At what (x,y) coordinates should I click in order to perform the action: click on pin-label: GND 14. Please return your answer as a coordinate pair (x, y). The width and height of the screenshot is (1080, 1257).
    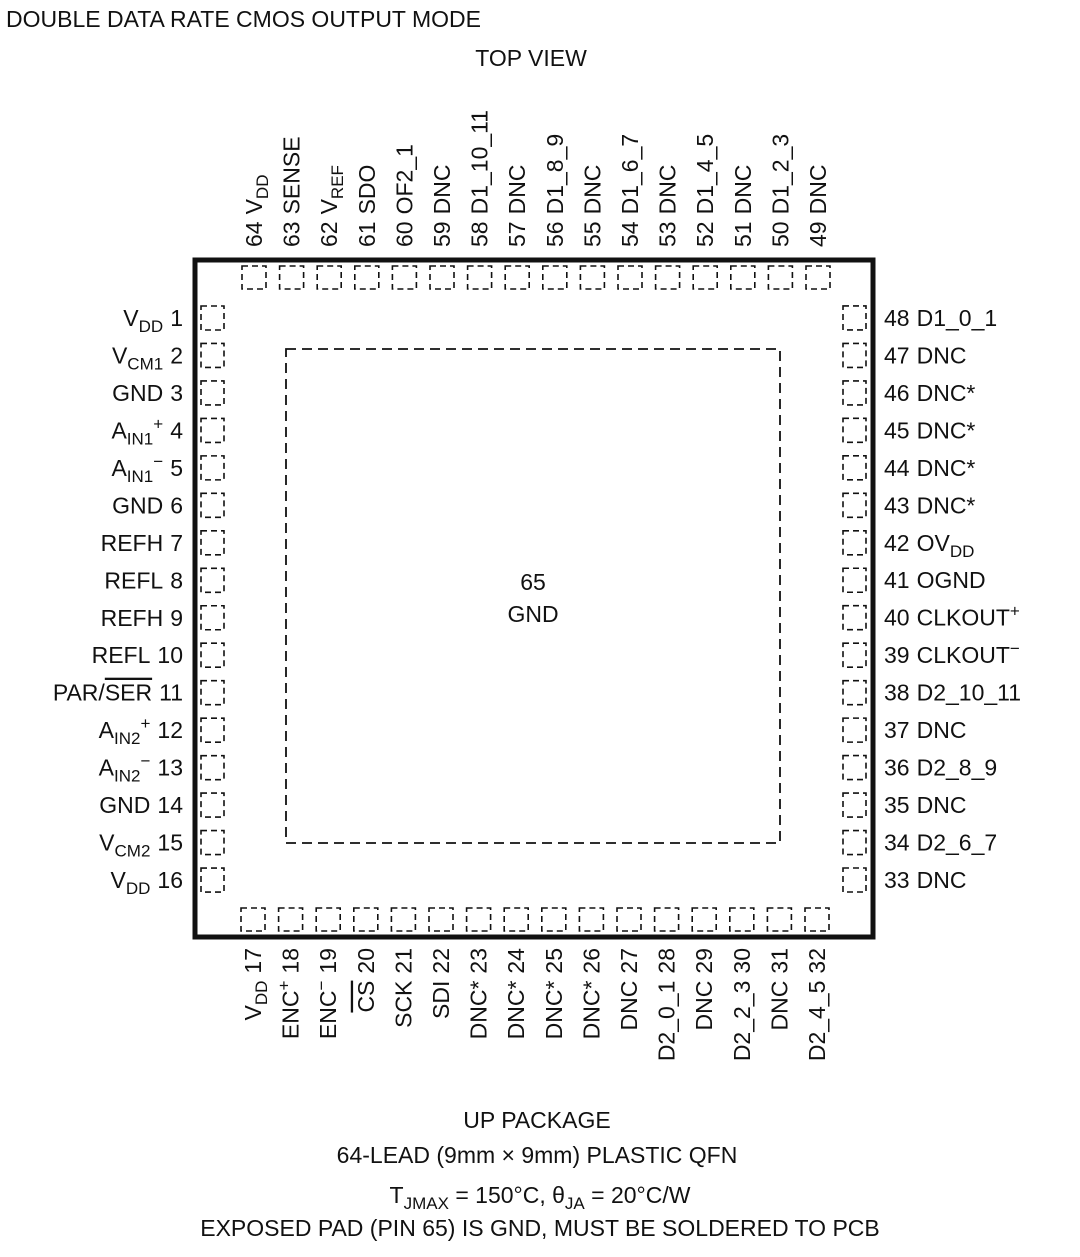
    Looking at the image, I should click on (141, 805).